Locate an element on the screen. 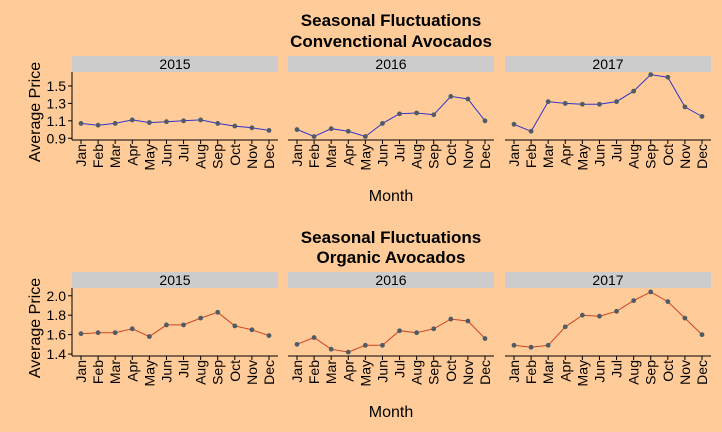 The width and height of the screenshot is (722, 432). x-axis-label: Month is located at coordinates (391, 412).